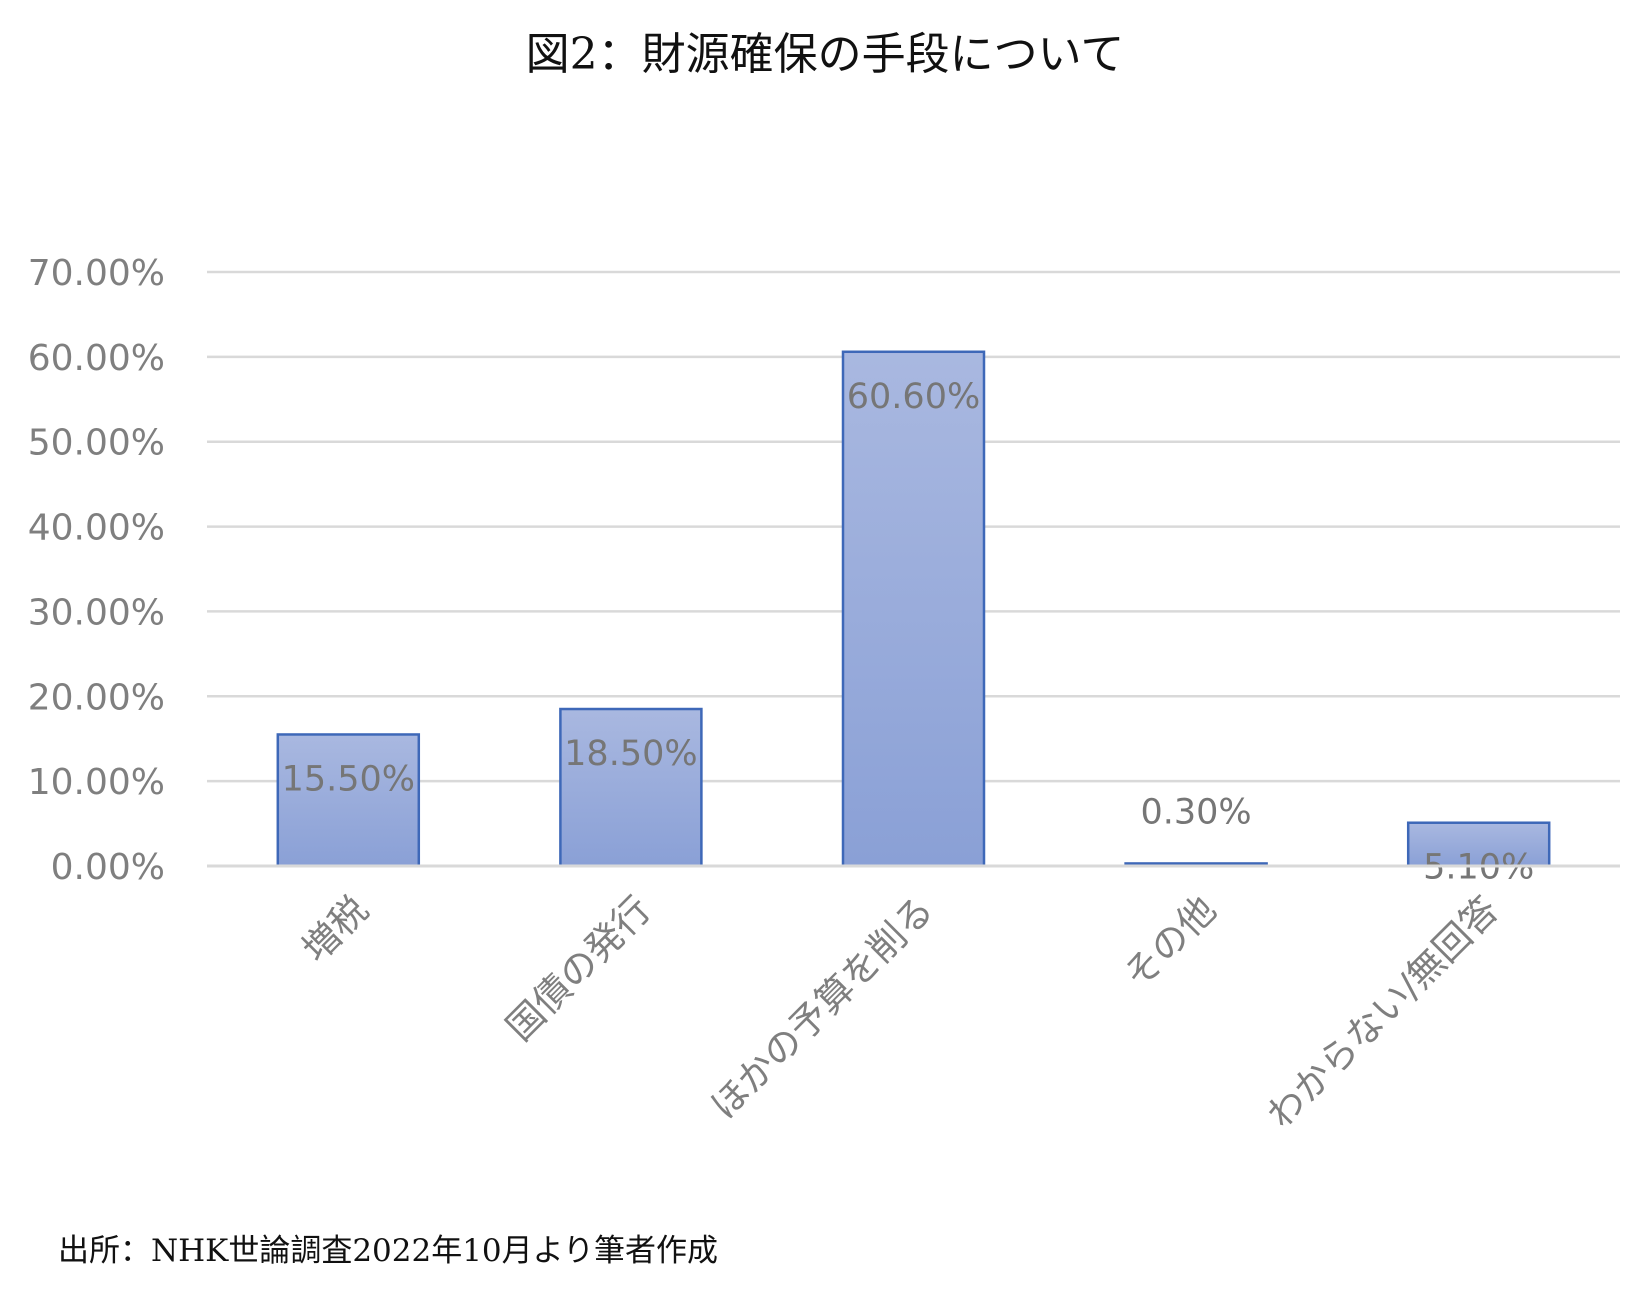 Image resolution: width=1650 pixels, height=1292 pixels. I want to click on y-tick-label: 20.00%, so click(96, 697).